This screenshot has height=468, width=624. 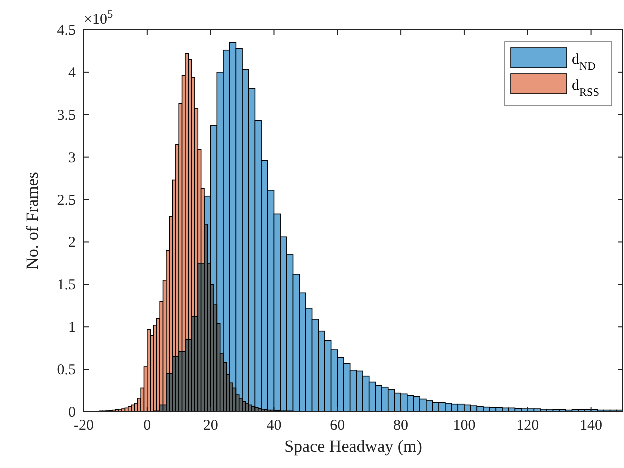 I want to click on x-tick-label: -20, so click(x=84, y=426).